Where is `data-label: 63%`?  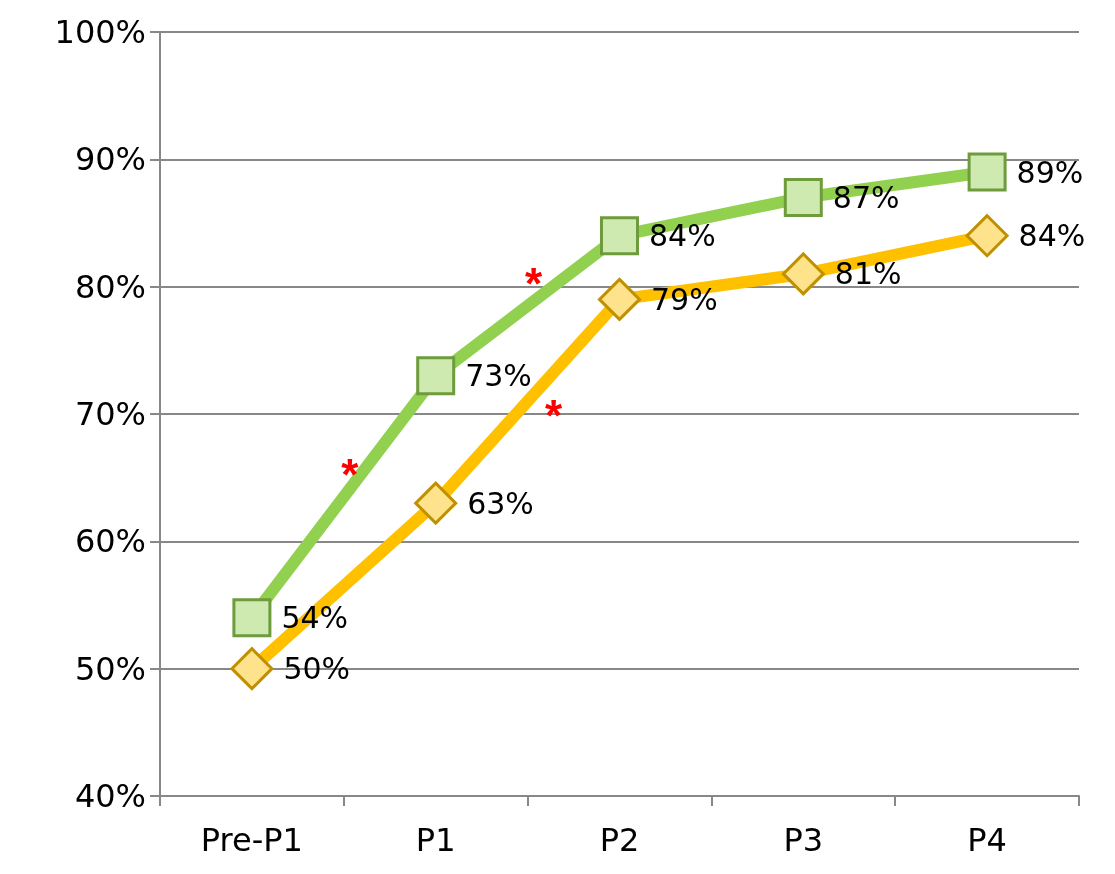 data-label: 63% is located at coordinates (500, 503).